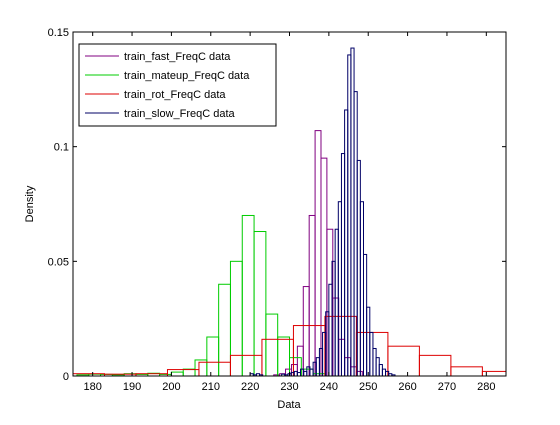  I want to click on x-tick-label: 230, so click(289, 387).